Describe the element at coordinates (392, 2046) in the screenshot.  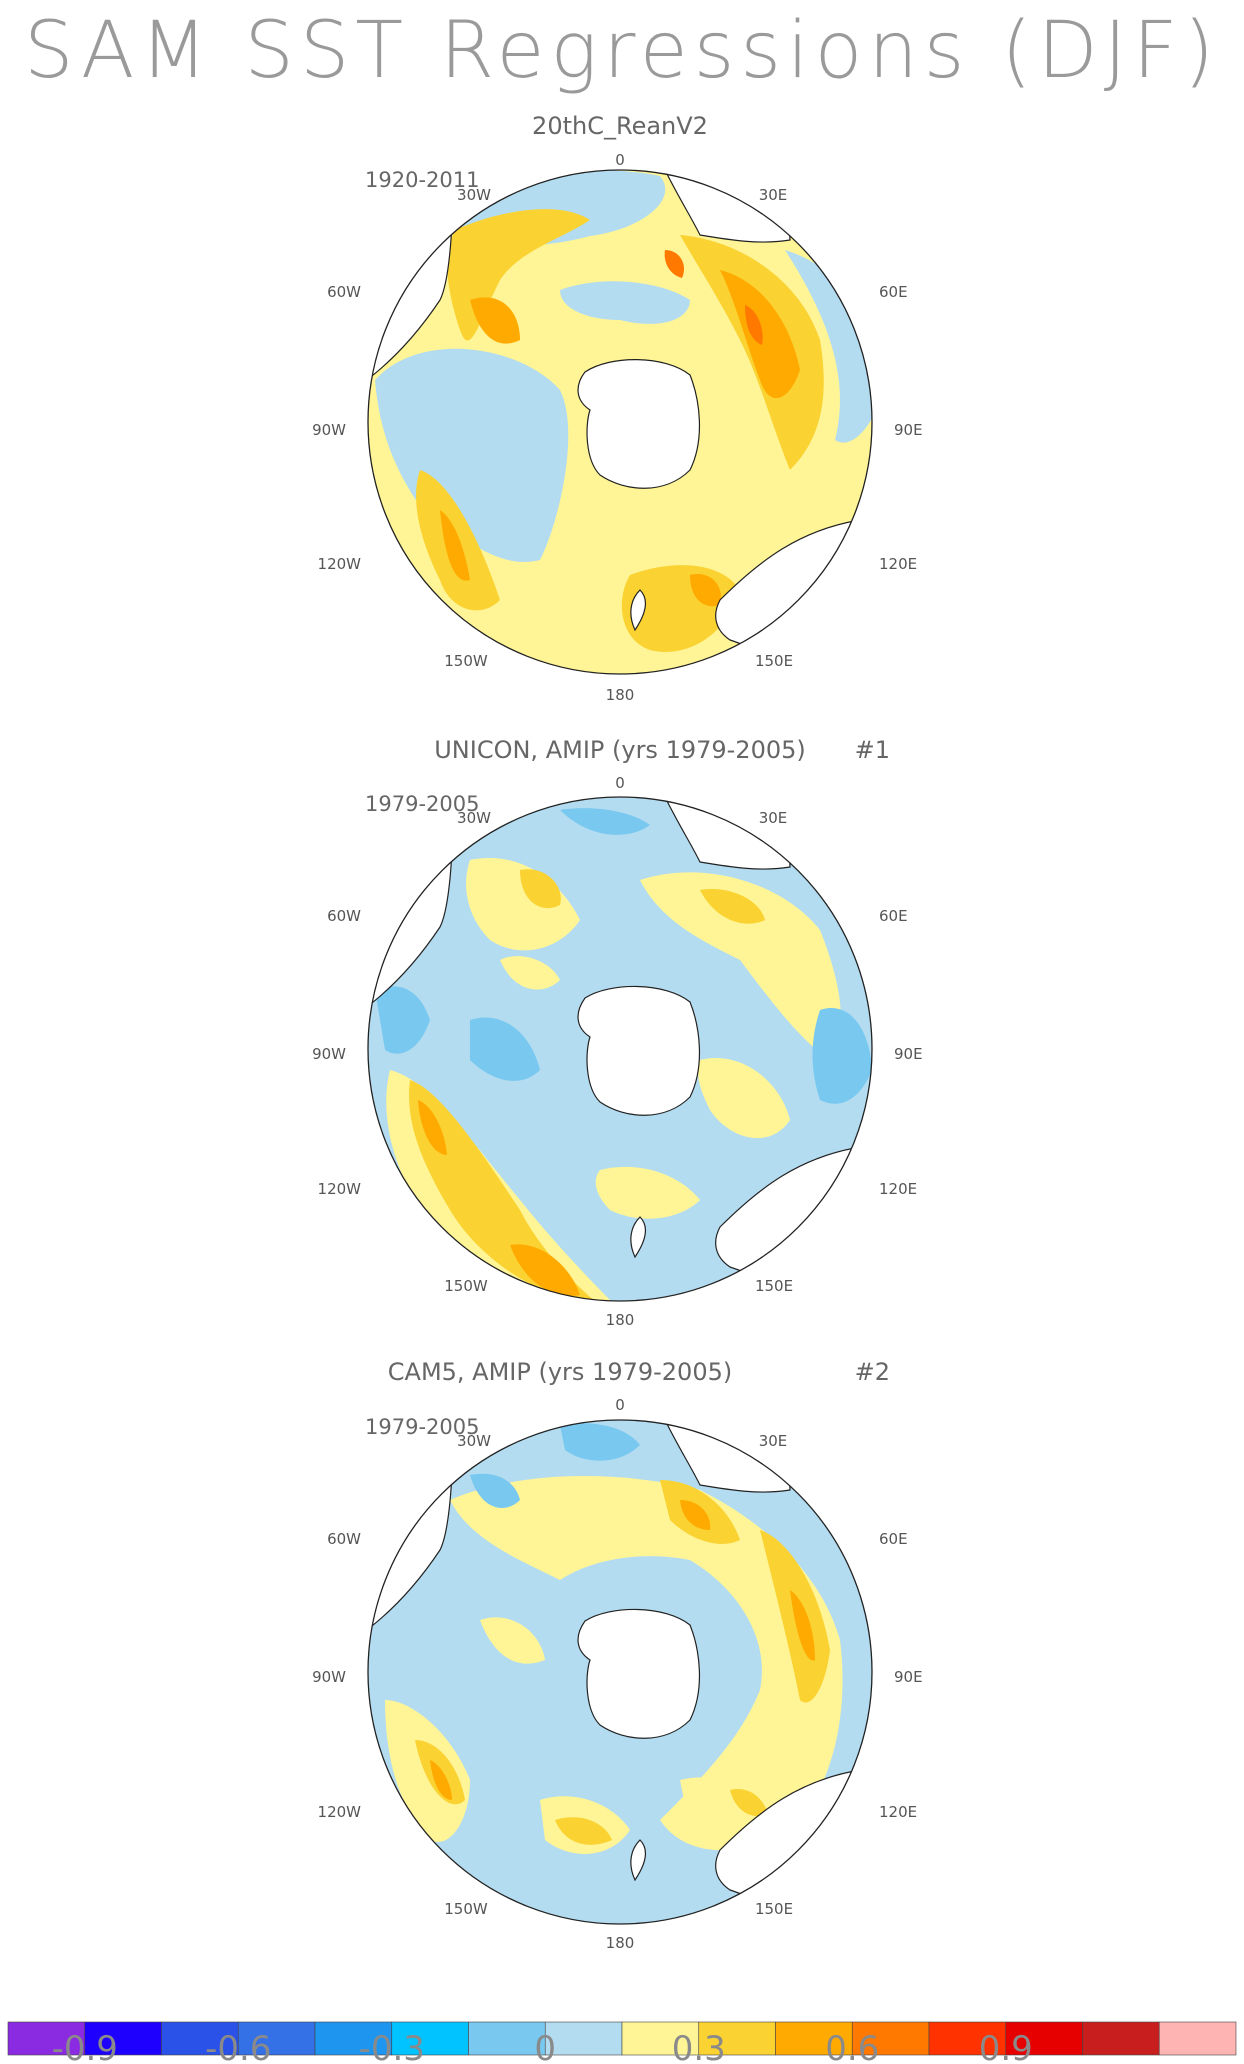
I see `colorbar-tick-label: -0.3` at that location.